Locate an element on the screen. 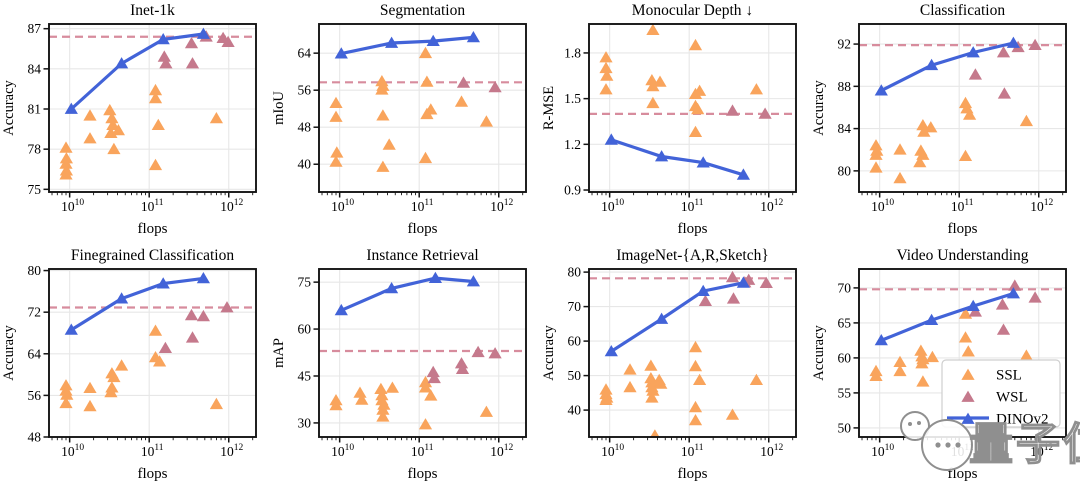 Image resolution: width=1080 pixels, height=491 pixels. legend: SSL WSL DINOv2 is located at coordinates (1001, 393).